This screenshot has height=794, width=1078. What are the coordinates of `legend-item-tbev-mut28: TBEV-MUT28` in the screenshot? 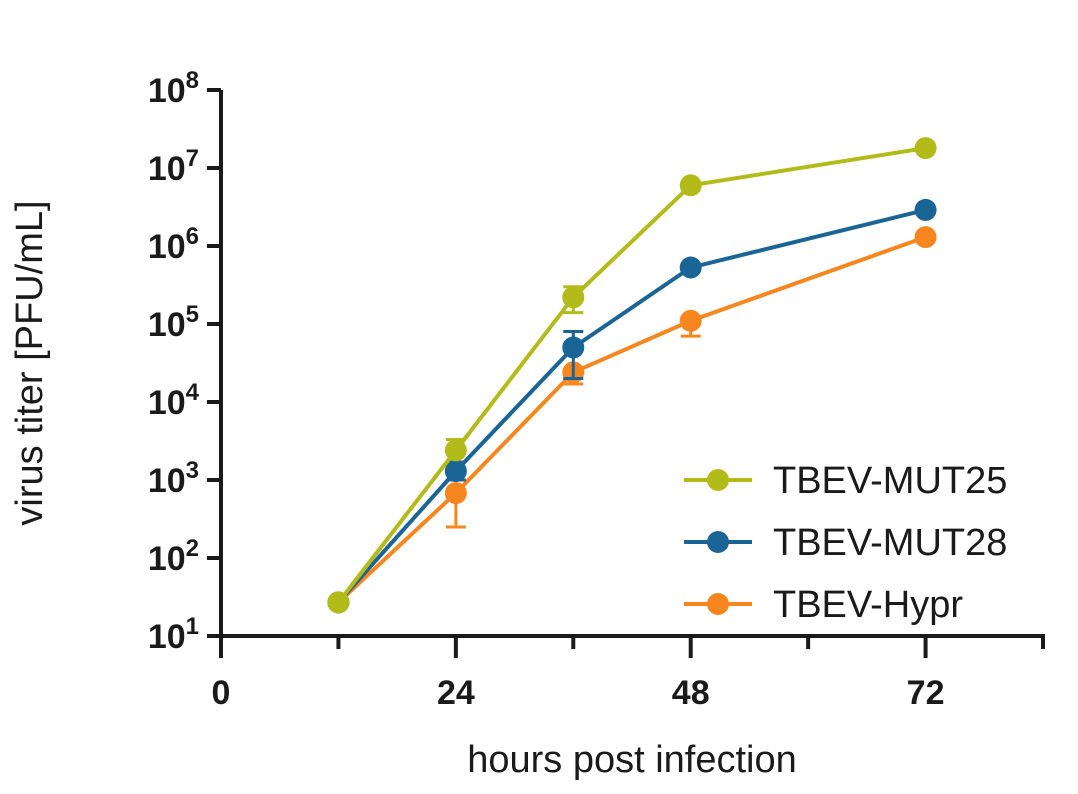 It's located at (845, 543).